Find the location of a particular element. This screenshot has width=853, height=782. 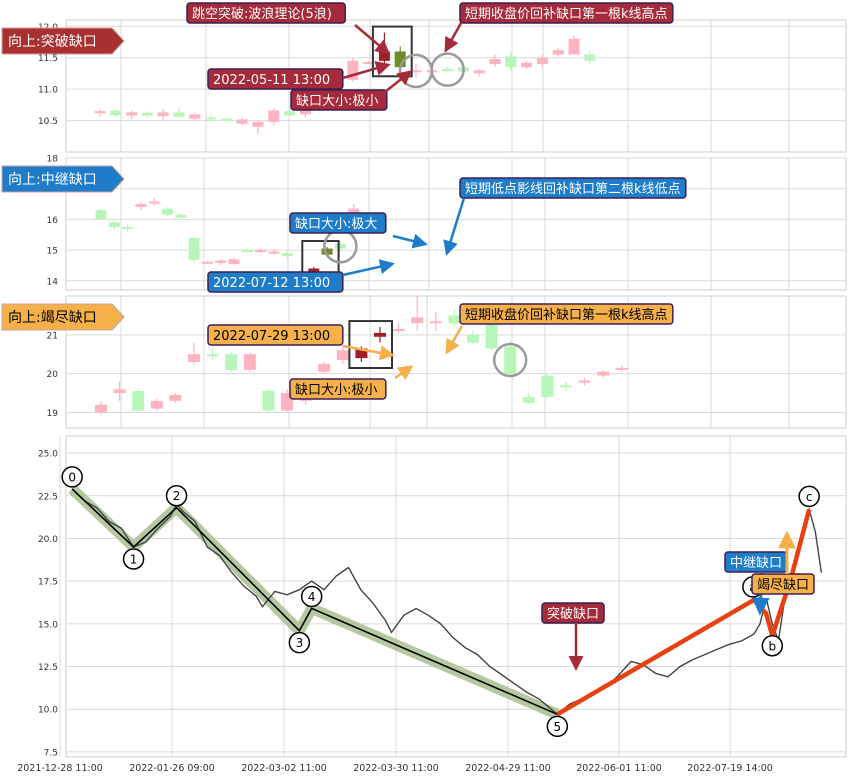

x-tick-label: 2022-06-01 11:00 is located at coordinates (619, 768).